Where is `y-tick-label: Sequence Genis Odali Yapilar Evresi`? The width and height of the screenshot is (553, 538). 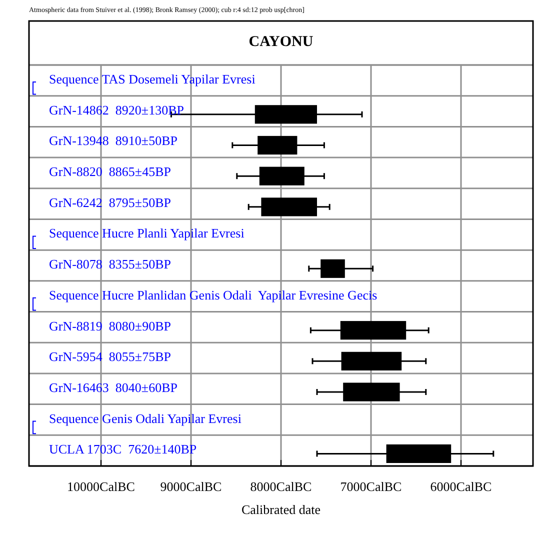
y-tick-label: Sequence Genis Odali Yapilar Evresi is located at coordinates (145, 418).